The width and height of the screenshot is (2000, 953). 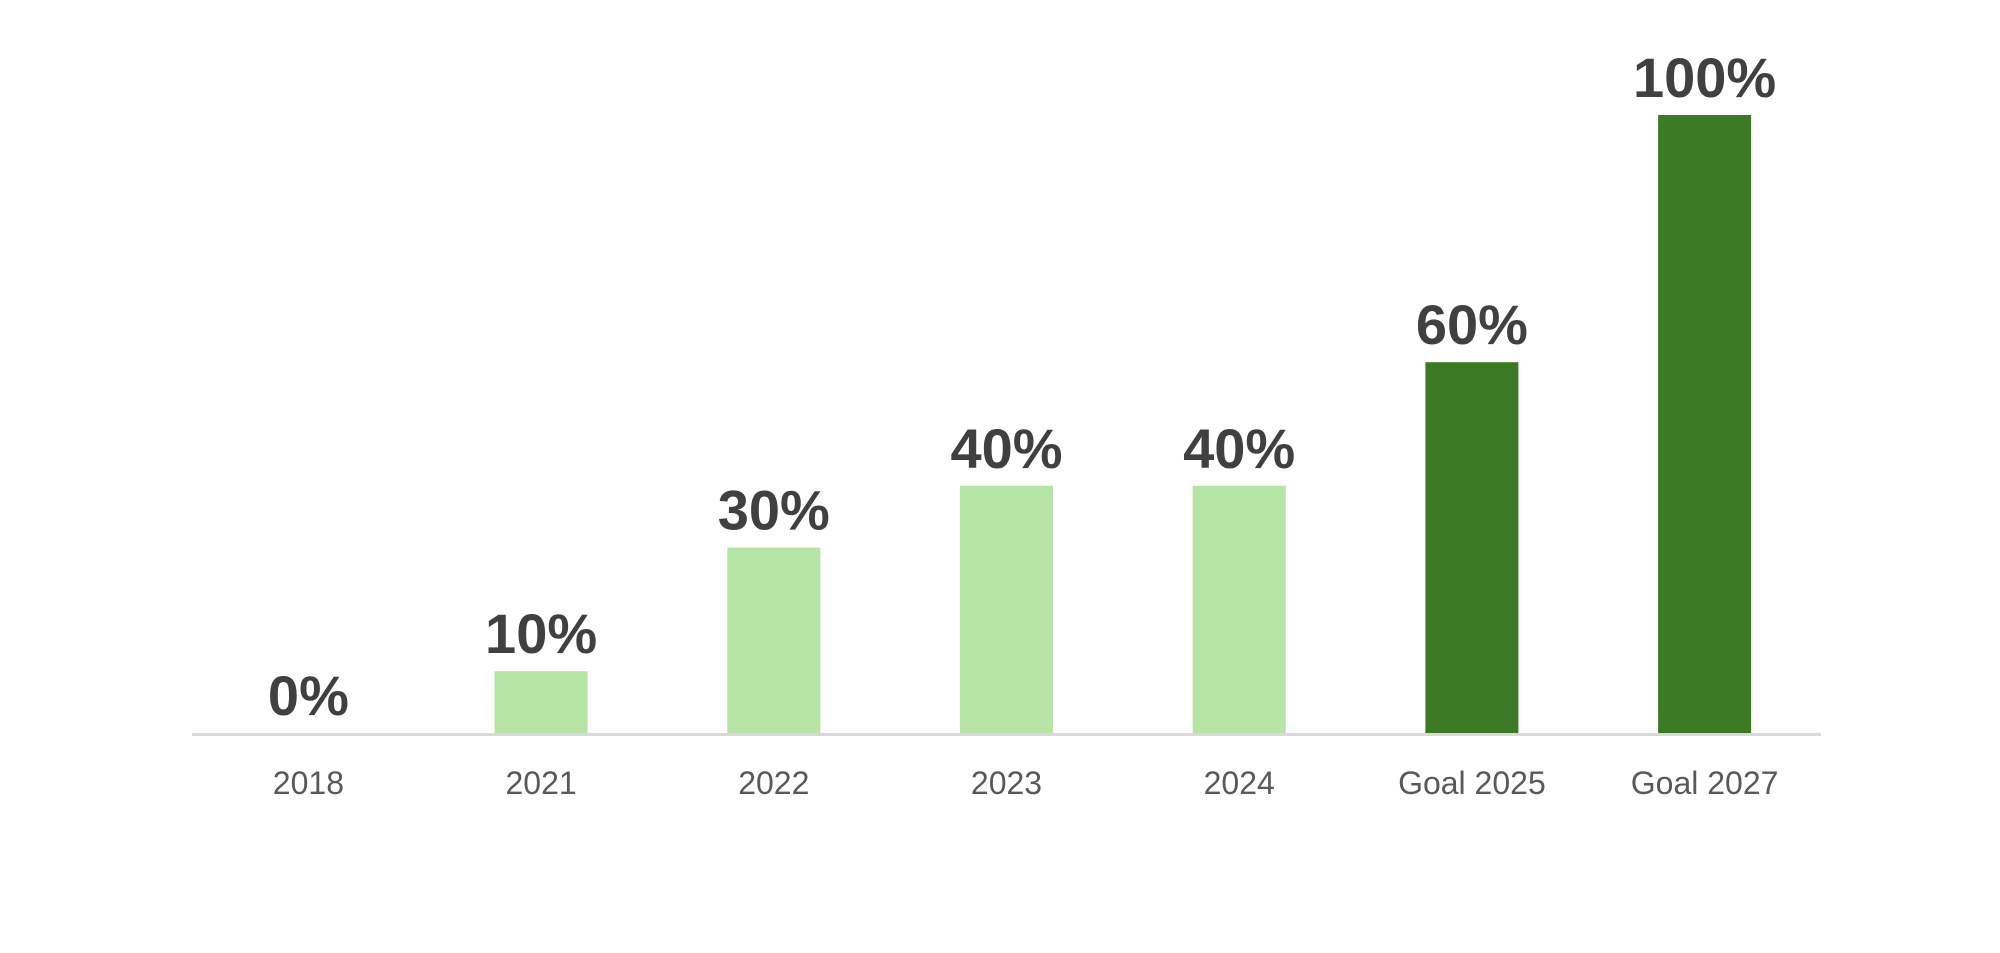 I want to click on x-tick-label-2023: 2023, so click(x=1006, y=783).